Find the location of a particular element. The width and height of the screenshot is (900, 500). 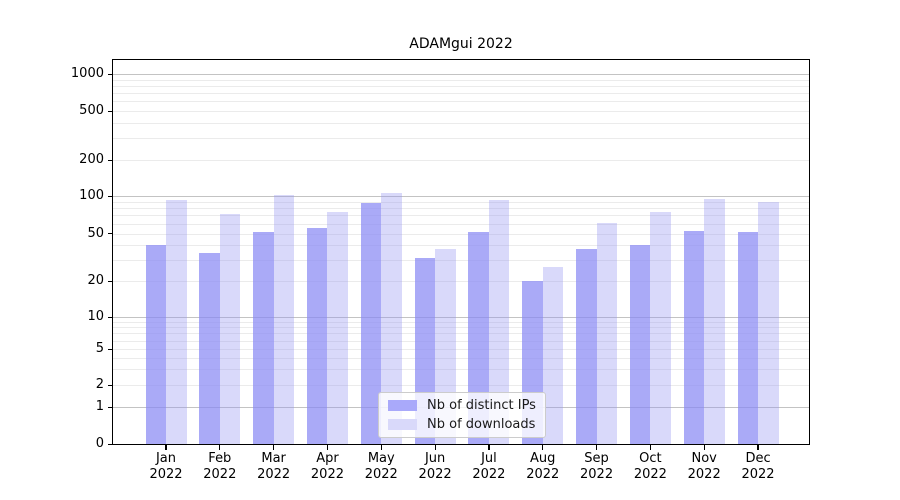

y-tick-label: 2 is located at coordinates (99, 384).